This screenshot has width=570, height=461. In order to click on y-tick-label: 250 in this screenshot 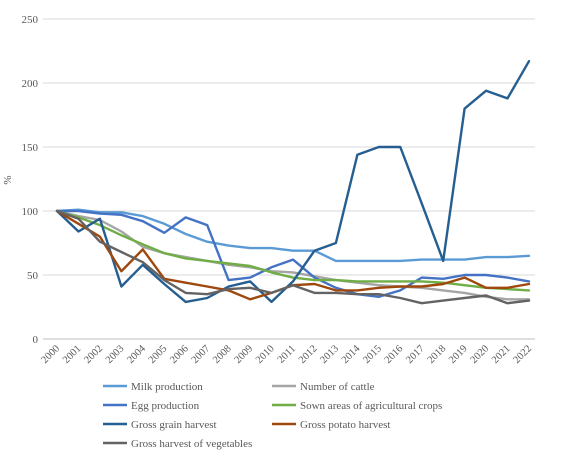, I will do `click(30, 20)`.